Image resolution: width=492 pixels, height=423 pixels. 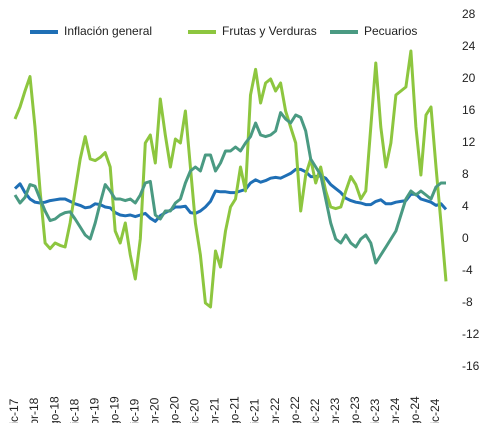 What do you see at coordinates (415, 409) in the screenshot?
I see `x-tick-label: ago-24` at bounding box center [415, 409].